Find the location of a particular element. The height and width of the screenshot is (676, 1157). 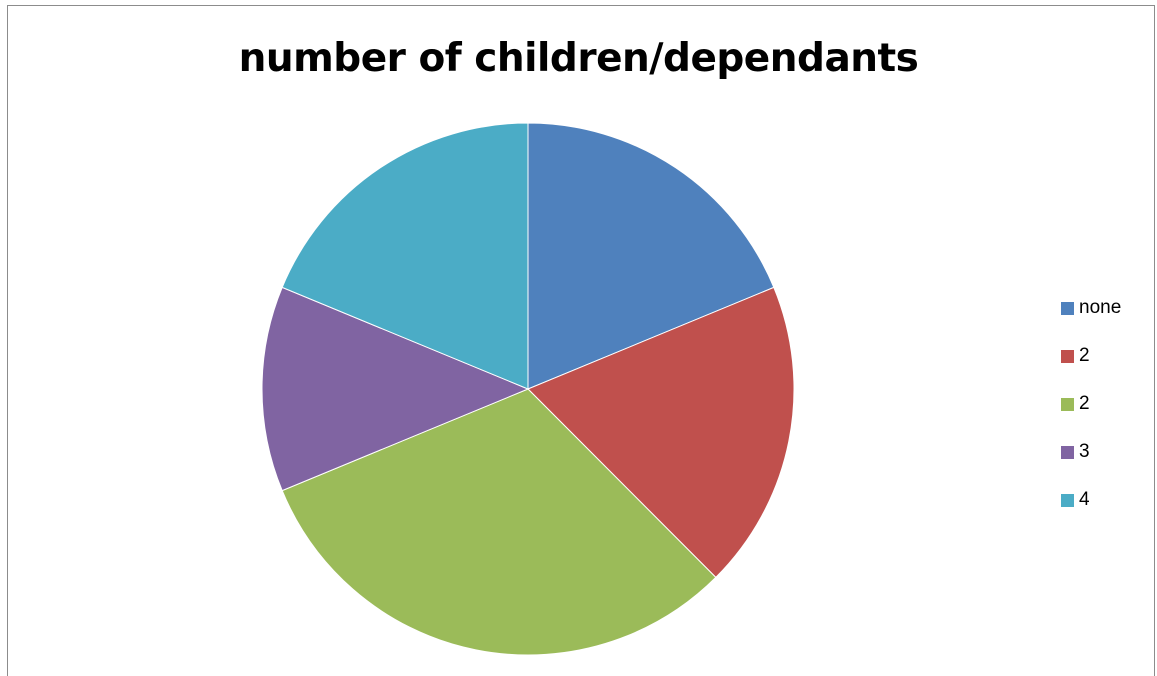

legend-item-4: 4 is located at coordinates (1106, 500).